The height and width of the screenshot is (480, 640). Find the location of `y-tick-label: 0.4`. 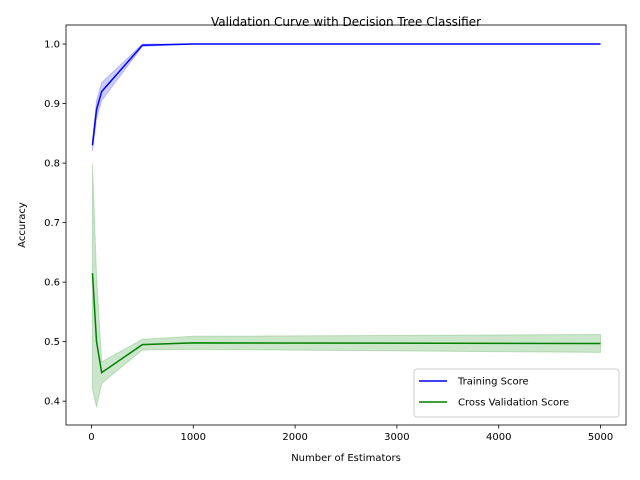

y-tick-label: 0.4 is located at coordinates (52, 402).